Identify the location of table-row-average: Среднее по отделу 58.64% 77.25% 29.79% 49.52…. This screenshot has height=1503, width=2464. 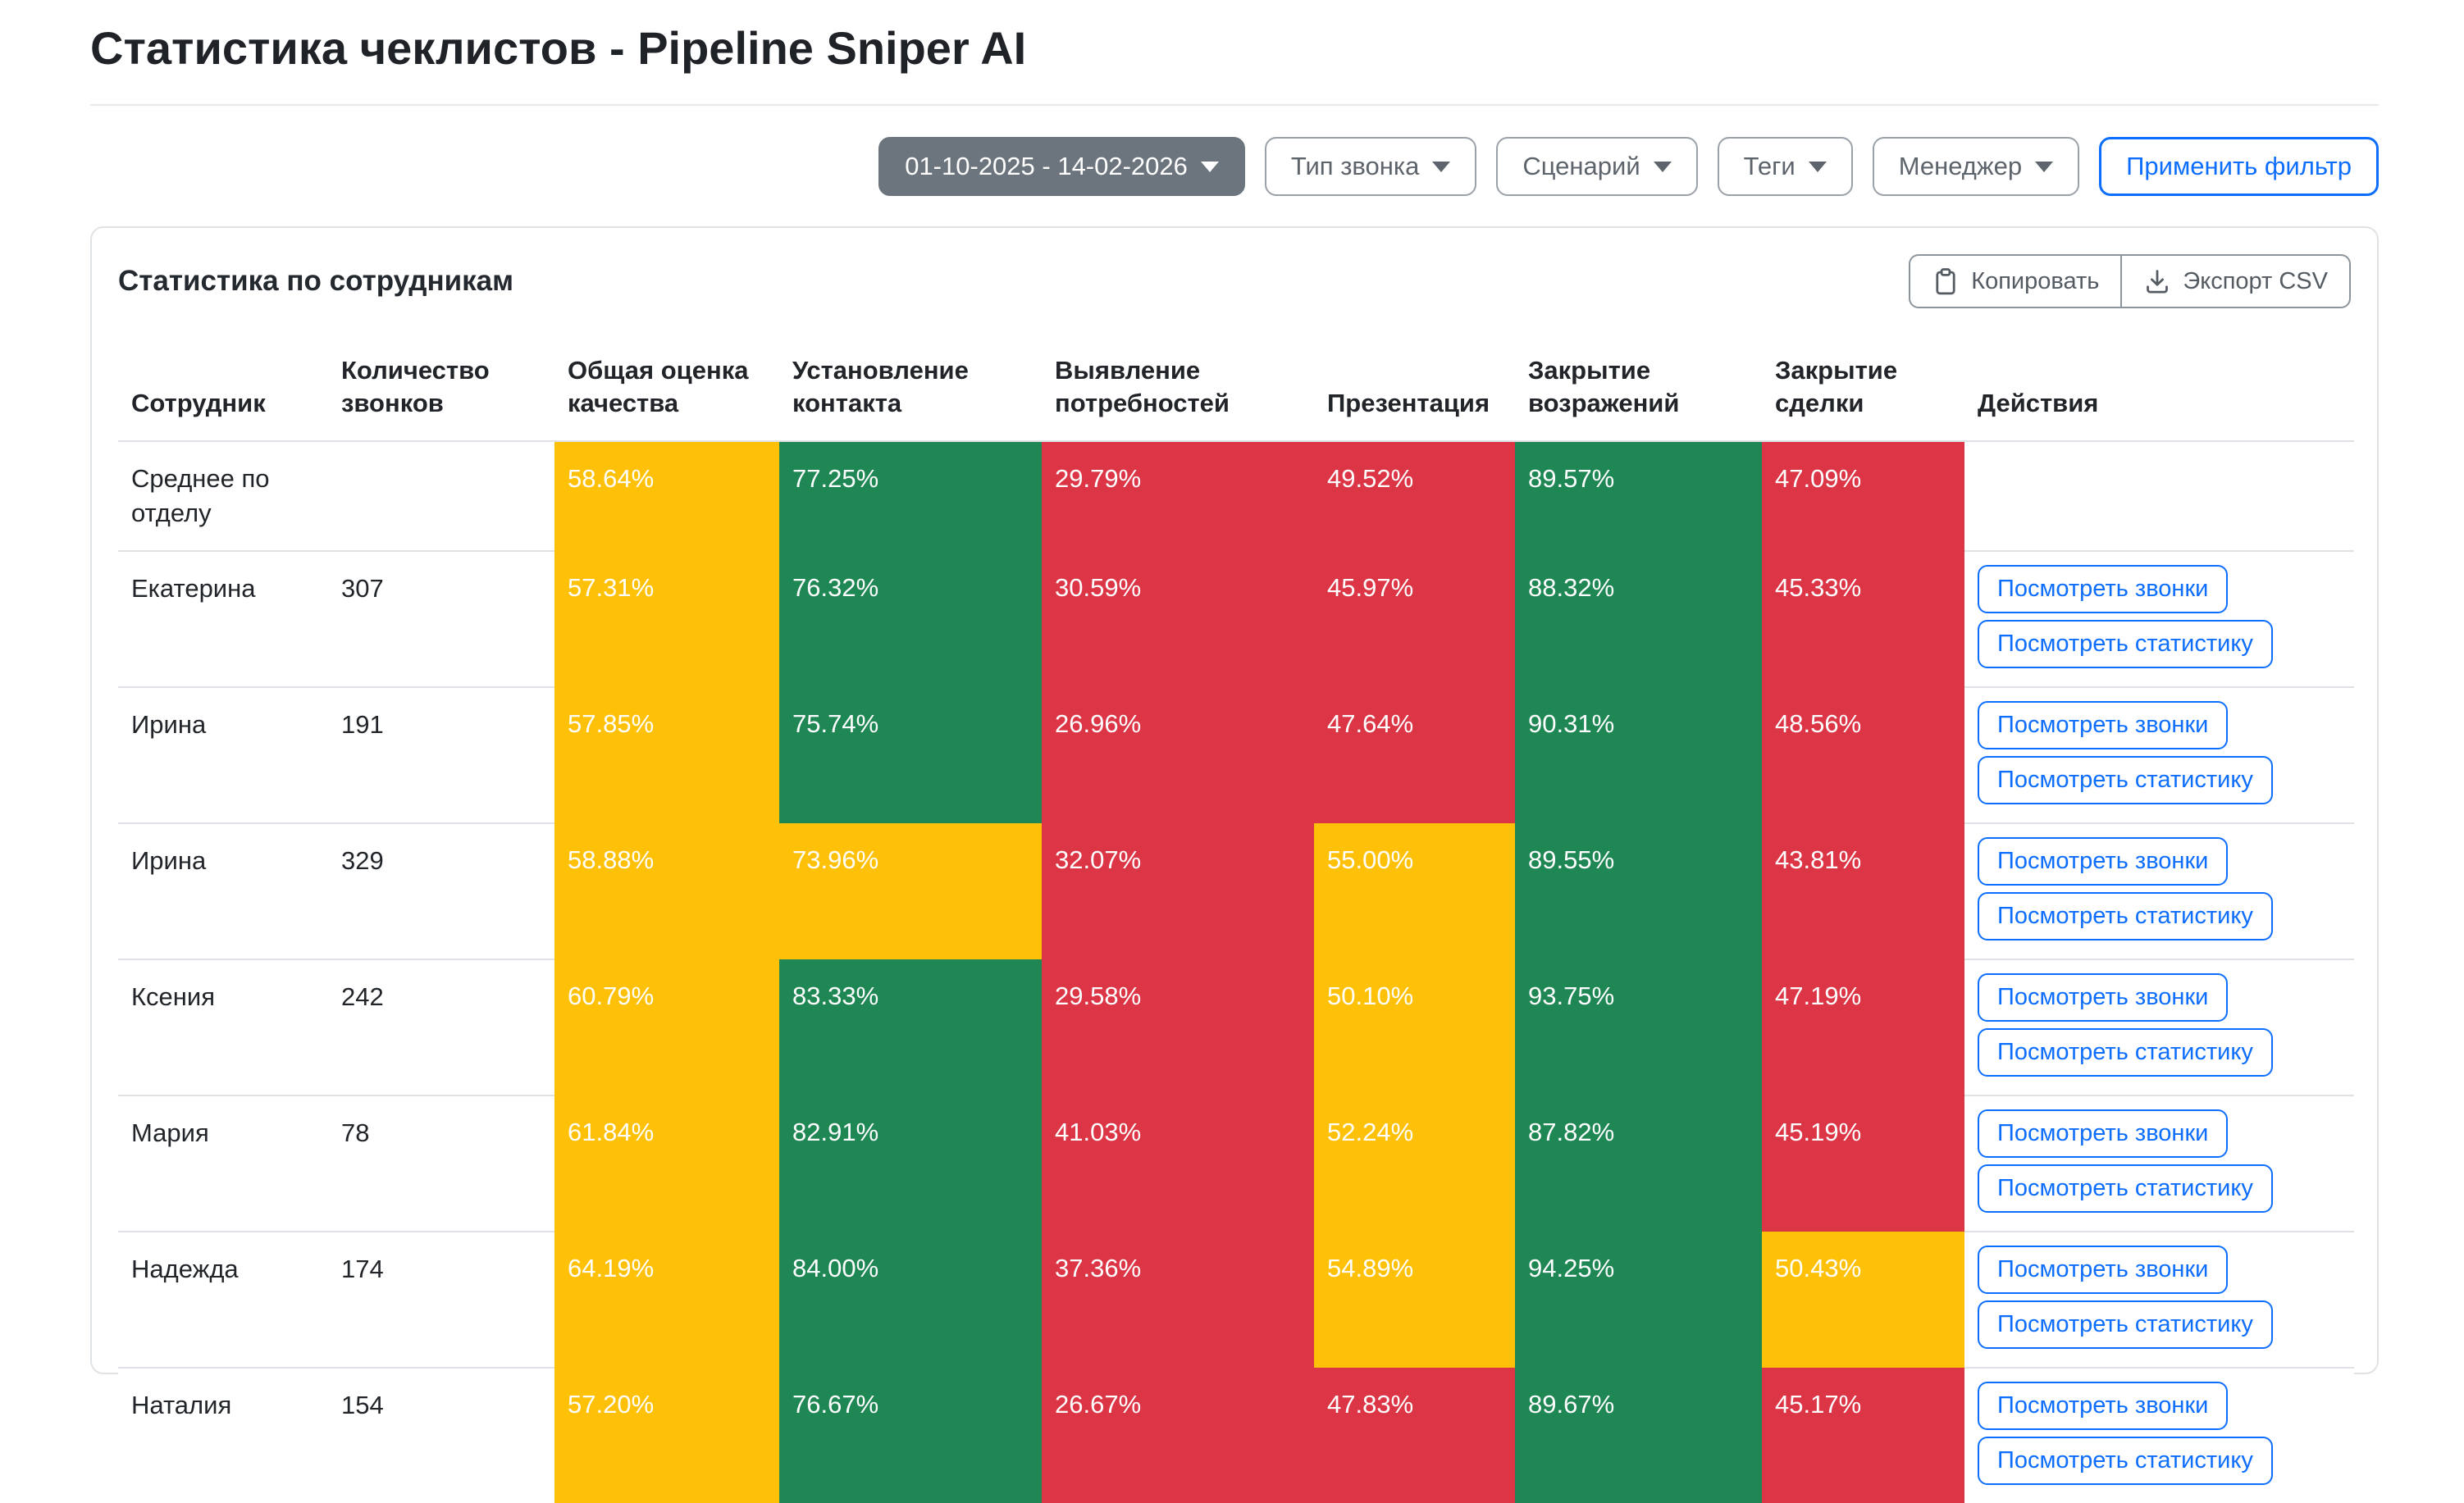
(1236, 496).